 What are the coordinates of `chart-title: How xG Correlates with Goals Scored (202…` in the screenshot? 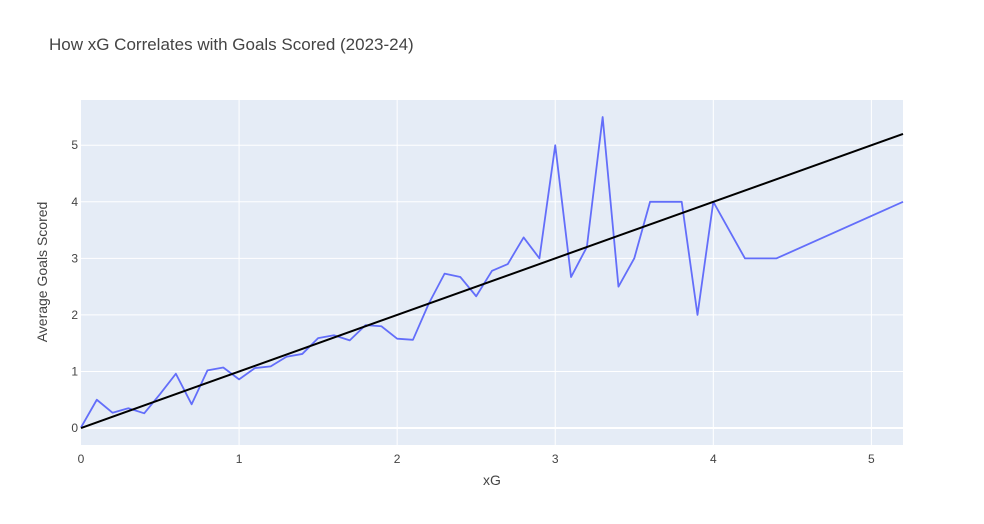 It's located at (231, 44).